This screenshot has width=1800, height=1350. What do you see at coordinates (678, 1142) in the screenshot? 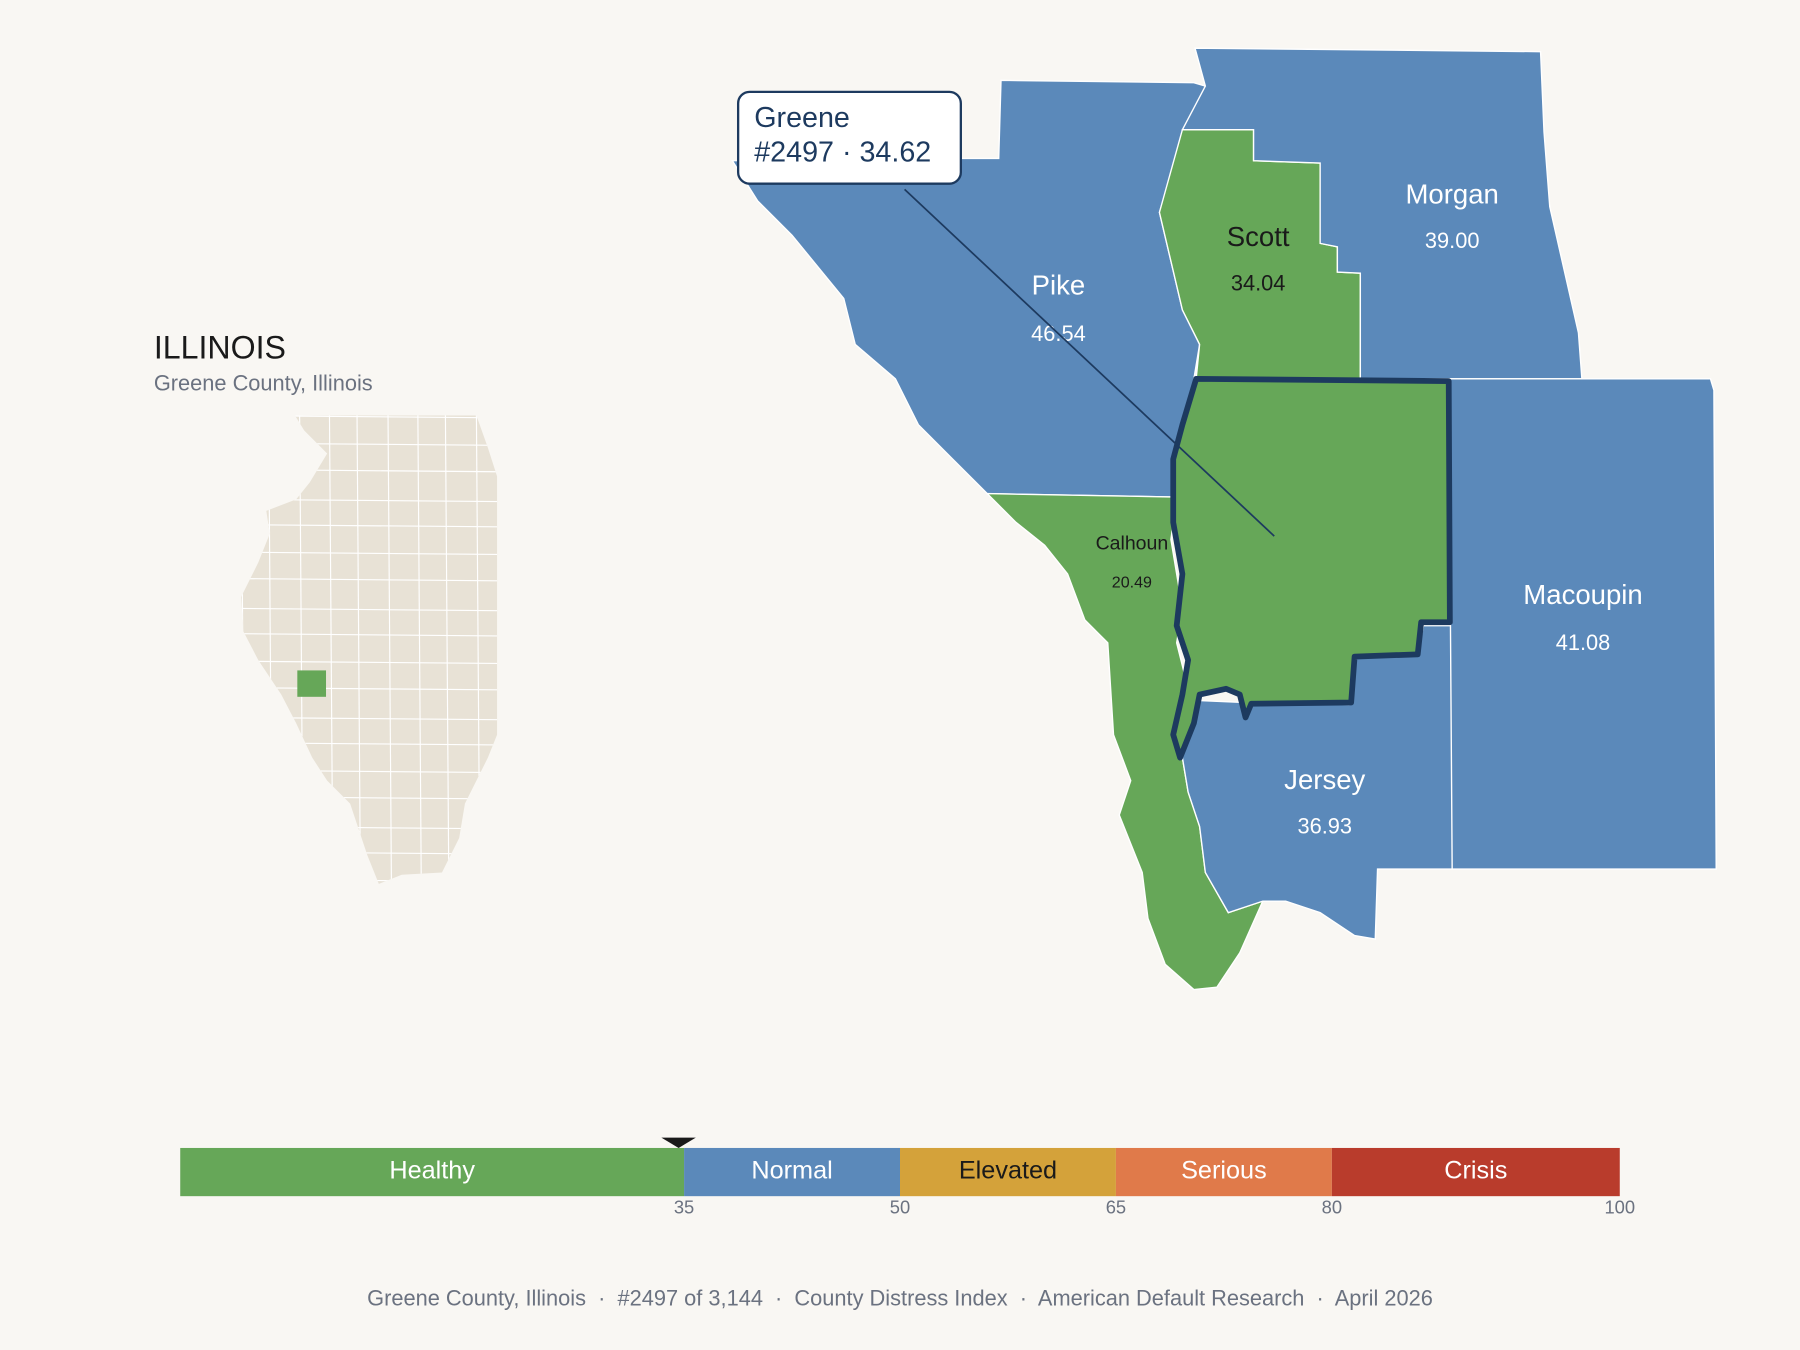
I see `legend-marker` at bounding box center [678, 1142].